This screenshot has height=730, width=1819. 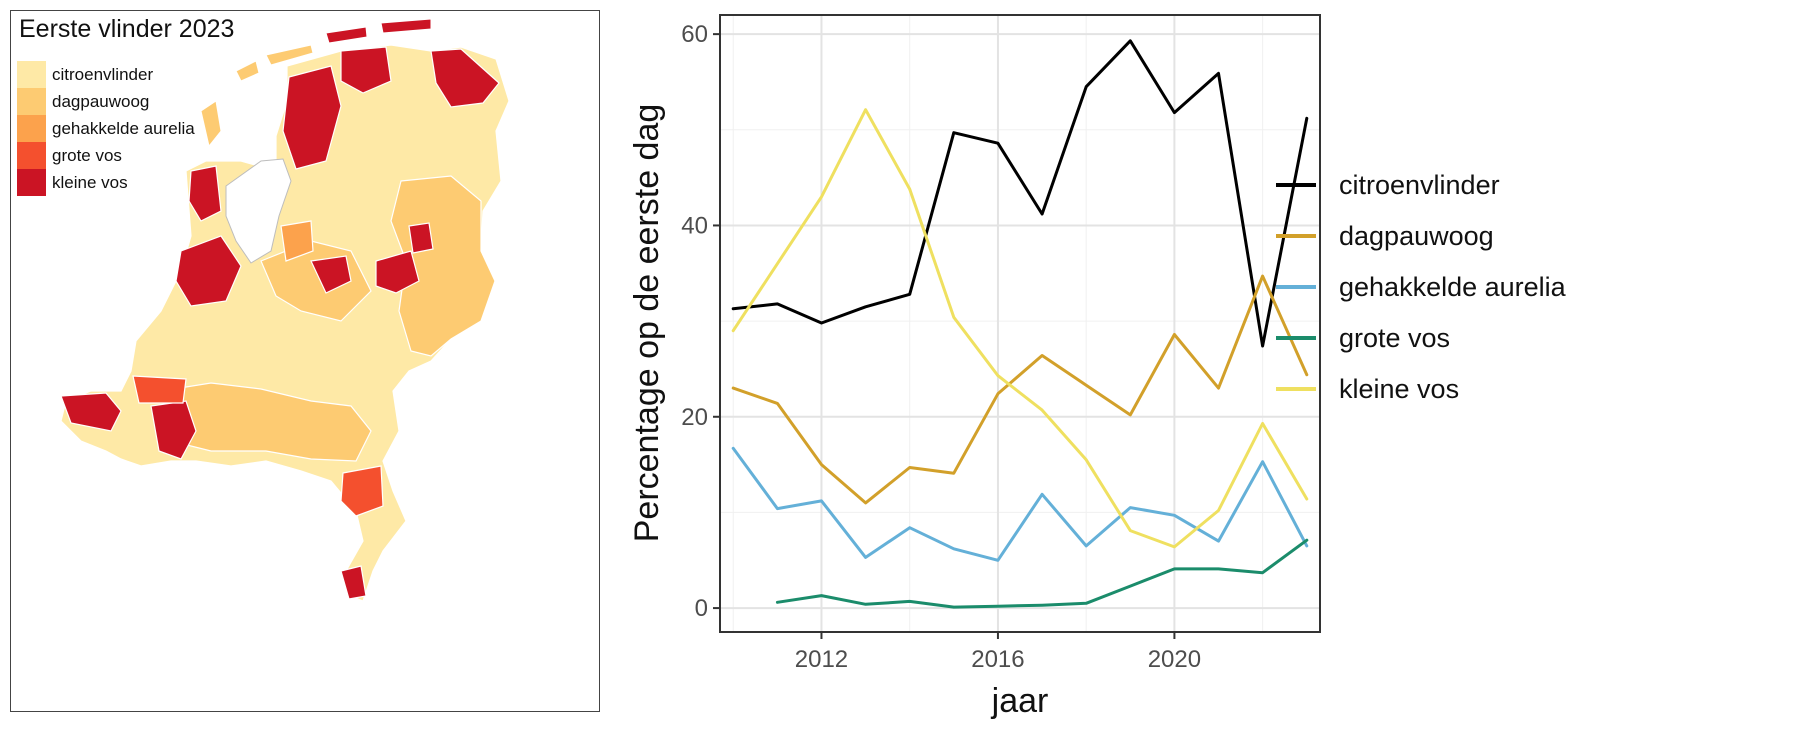 What do you see at coordinates (647, 323) in the screenshot?
I see `y-axis-title: Percentage op de eerste dag` at bounding box center [647, 323].